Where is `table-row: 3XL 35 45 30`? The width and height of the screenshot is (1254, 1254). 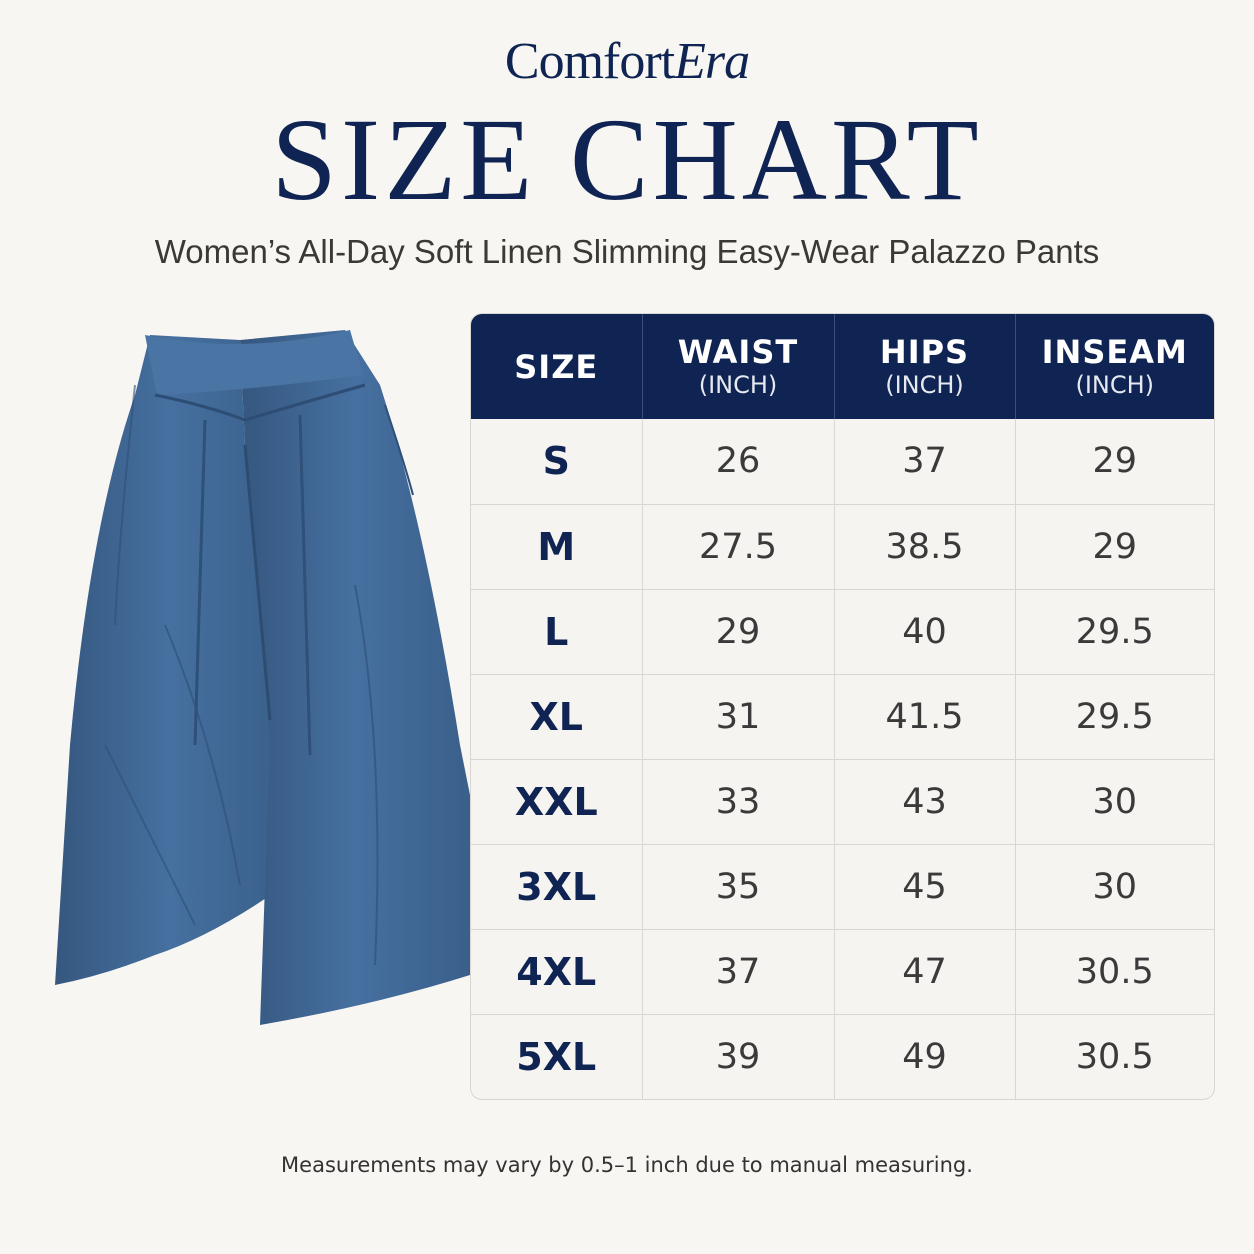
table-row: 3XL 35 45 30 is located at coordinates (842, 886).